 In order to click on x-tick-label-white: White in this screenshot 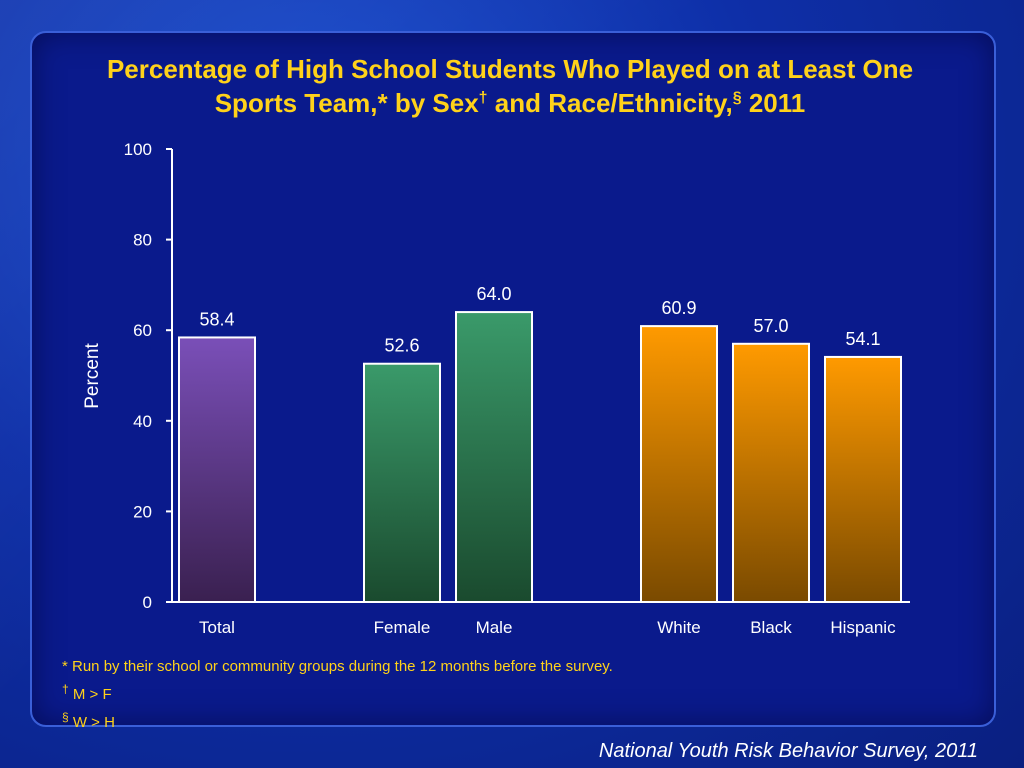, I will do `click(678, 627)`.